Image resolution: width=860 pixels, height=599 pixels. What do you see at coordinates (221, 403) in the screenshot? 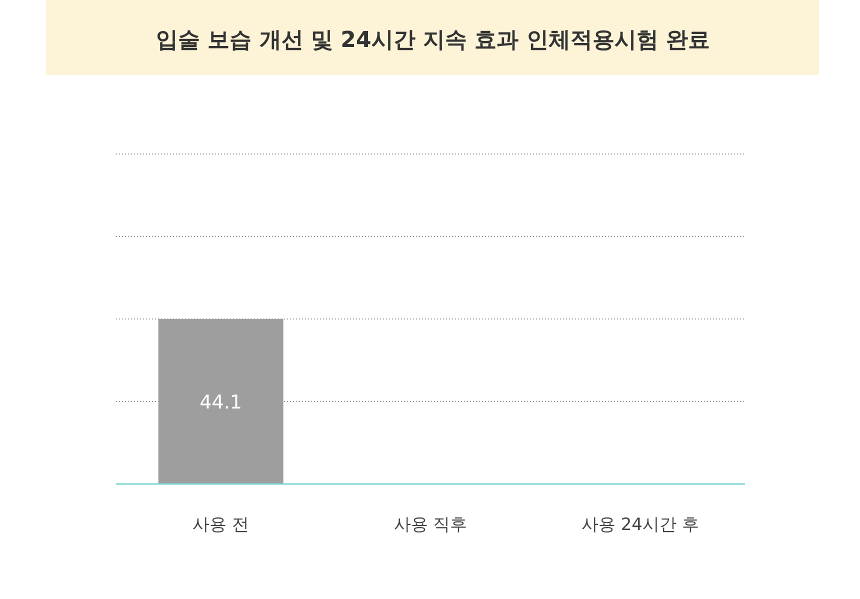
I see `data-label: 44.1` at bounding box center [221, 403].